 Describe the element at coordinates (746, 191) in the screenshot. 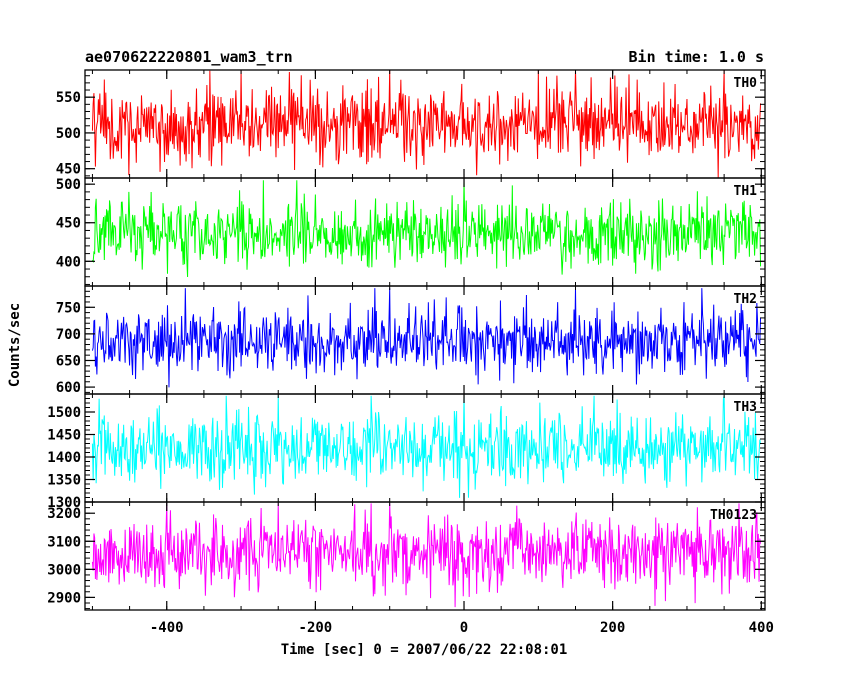

I see `panel-label-th1: TH1` at that location.